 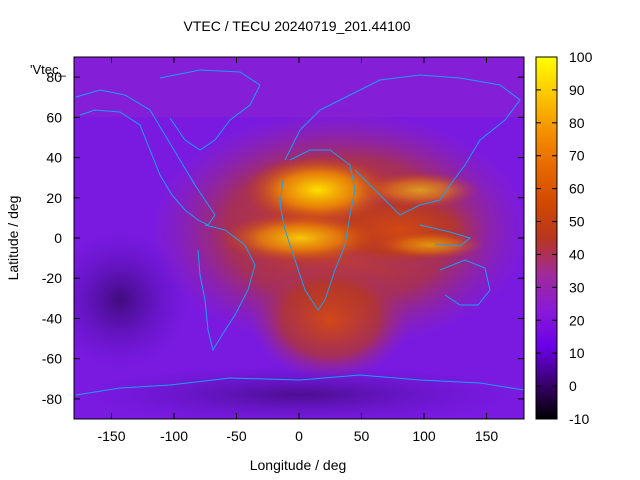 I want to click on x-tick-label: -100, so click(x=174, y=436).